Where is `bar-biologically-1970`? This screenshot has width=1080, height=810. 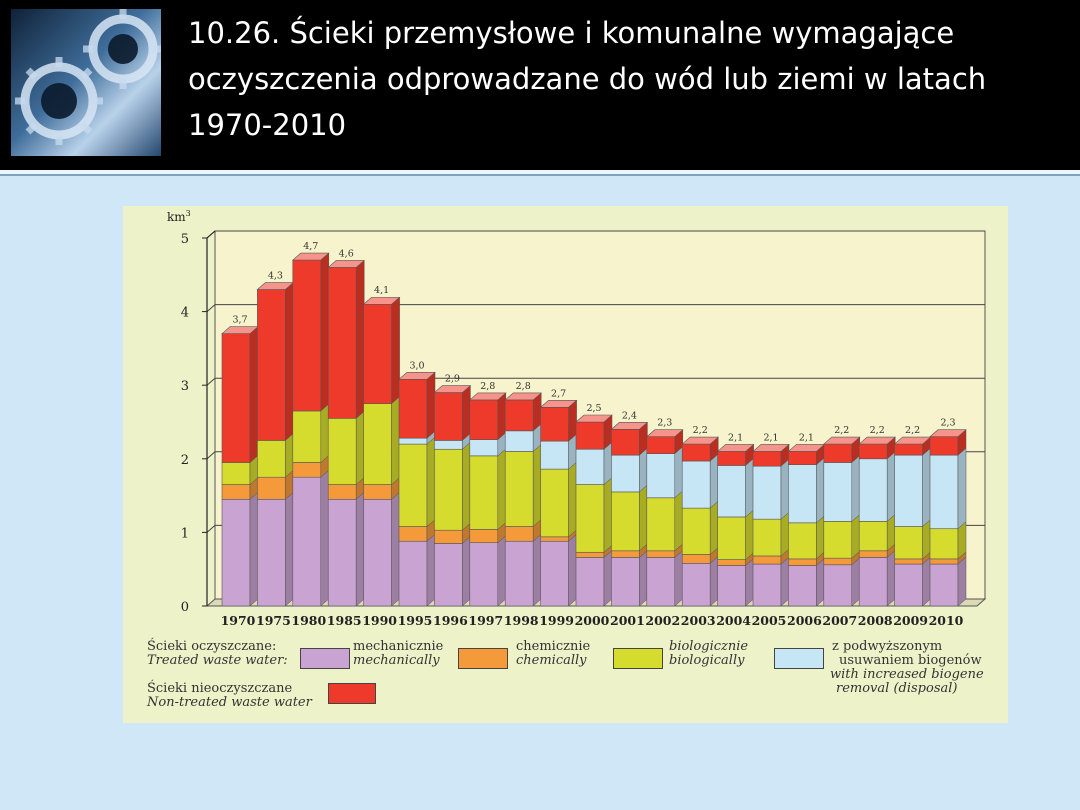
bar-biologically-1970 is located at coordinates (236, 473).